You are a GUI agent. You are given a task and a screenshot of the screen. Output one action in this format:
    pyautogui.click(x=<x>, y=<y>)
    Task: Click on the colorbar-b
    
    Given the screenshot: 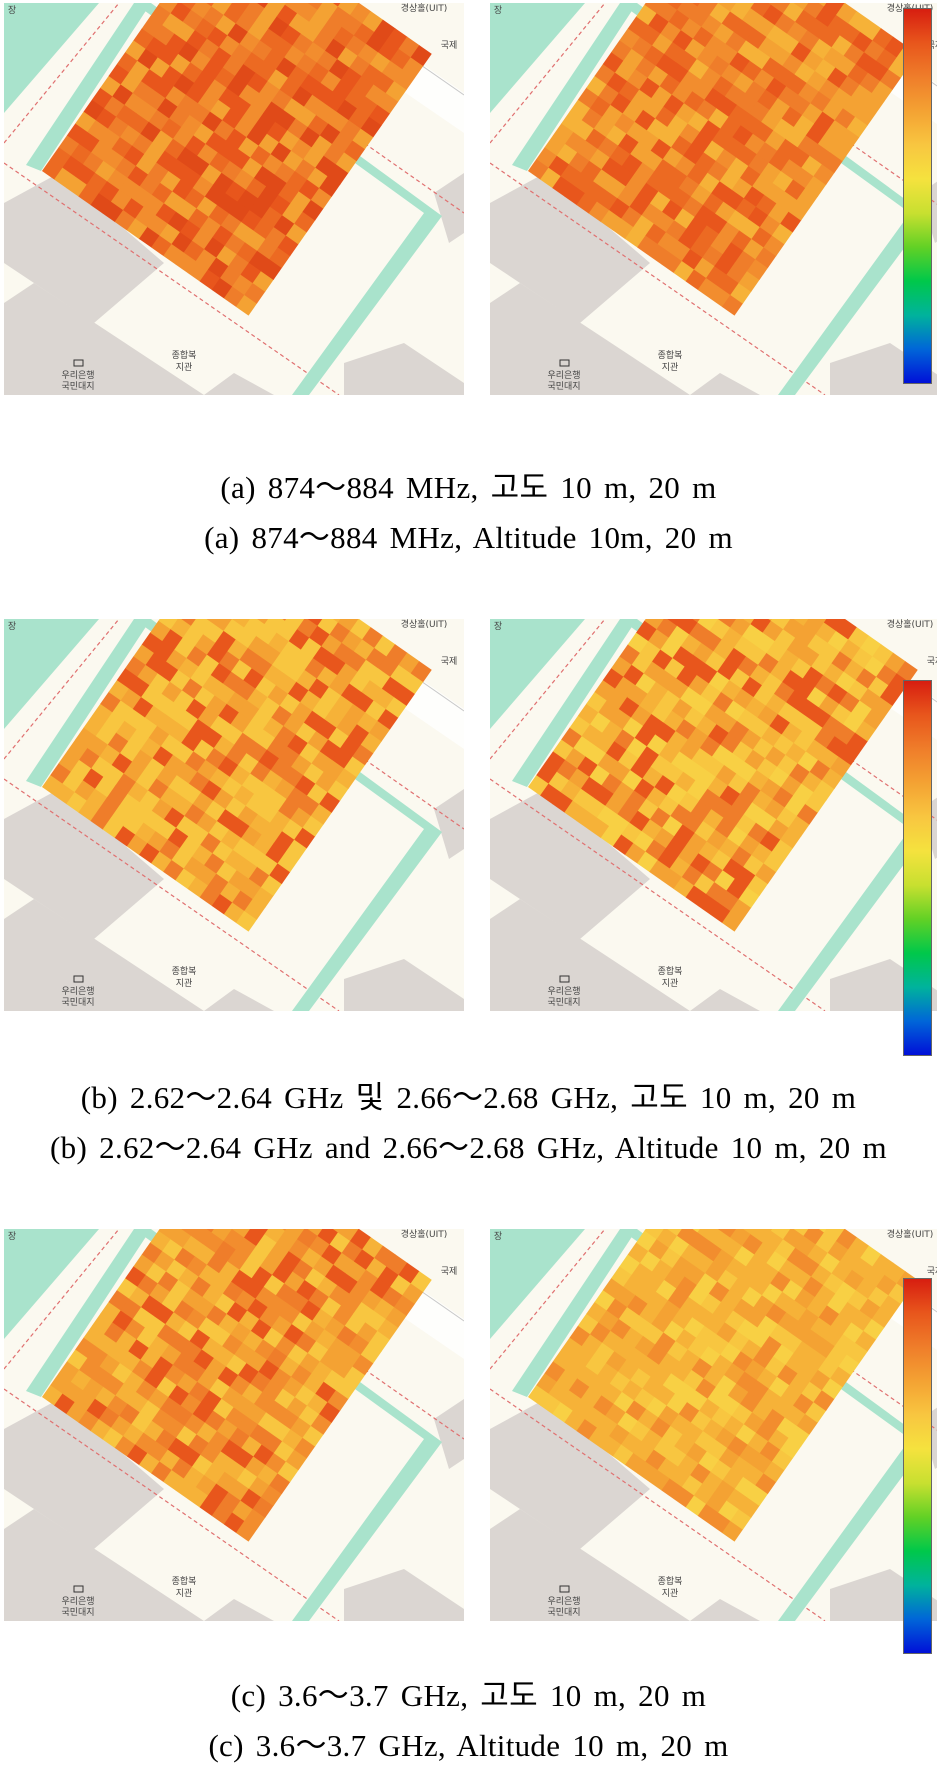 What is the action you would take?
    pyautogui.click(x=917, y=868)
    